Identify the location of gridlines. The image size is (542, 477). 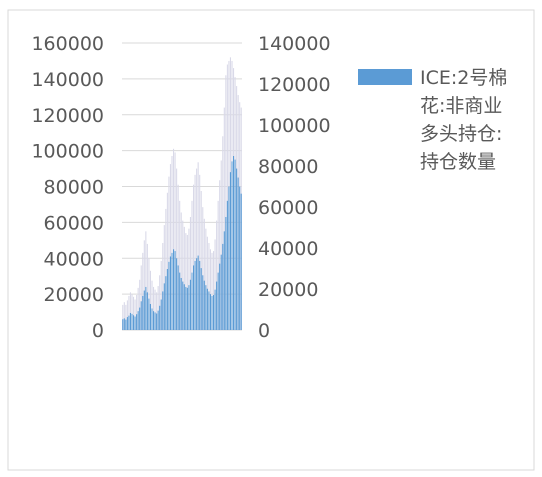
(182, 186).